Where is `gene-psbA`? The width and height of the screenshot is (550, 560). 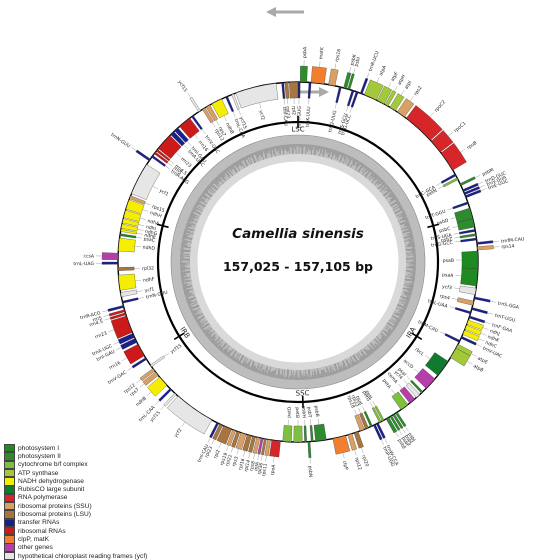
gene-psbA is located at coordinates (303, 74).